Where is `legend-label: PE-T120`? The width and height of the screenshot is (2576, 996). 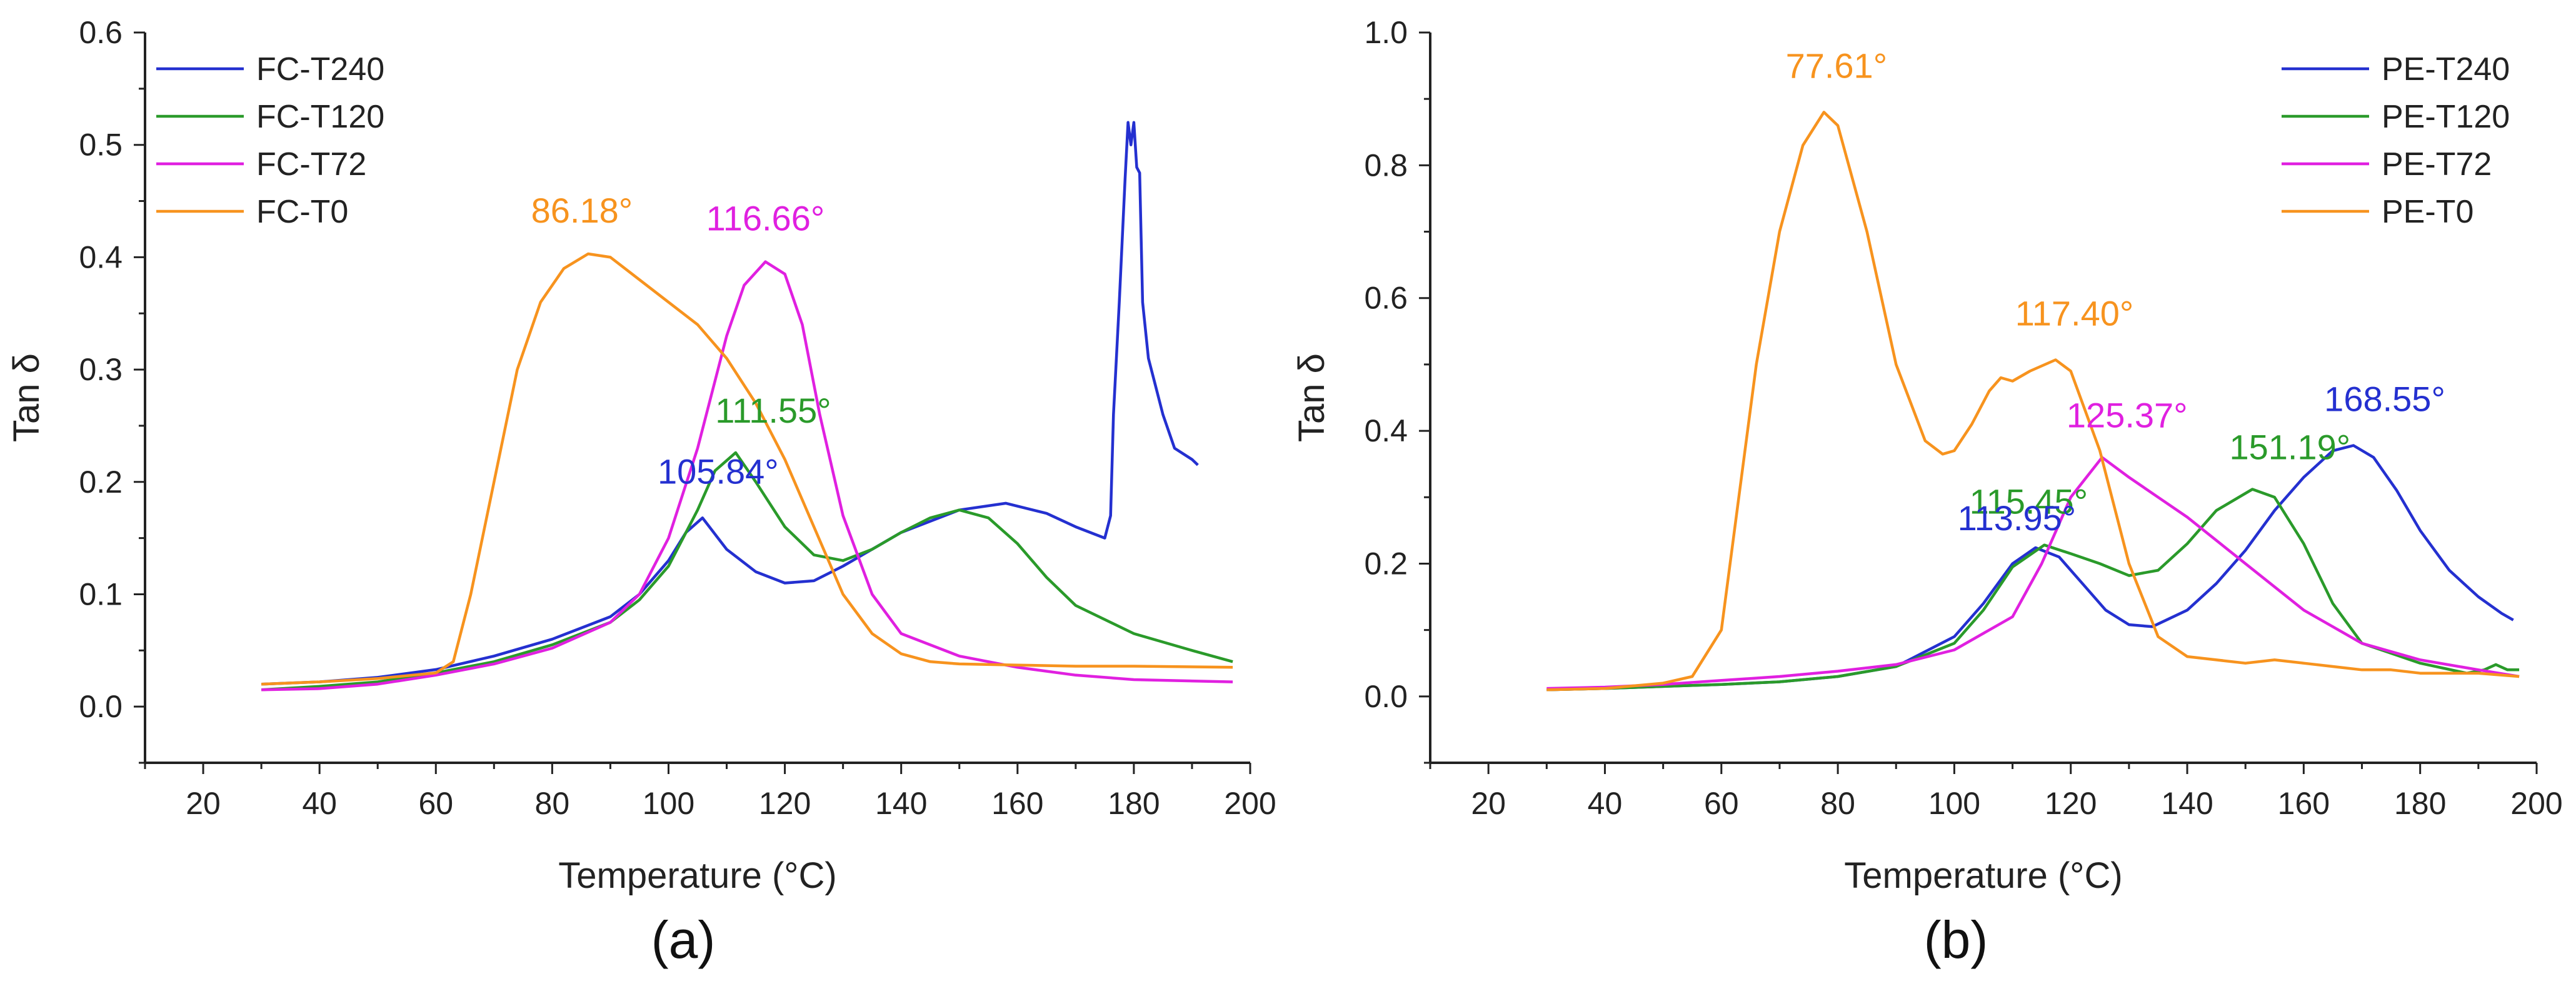
legend-label: PE-T120 is located at coordinates (2446, 117).